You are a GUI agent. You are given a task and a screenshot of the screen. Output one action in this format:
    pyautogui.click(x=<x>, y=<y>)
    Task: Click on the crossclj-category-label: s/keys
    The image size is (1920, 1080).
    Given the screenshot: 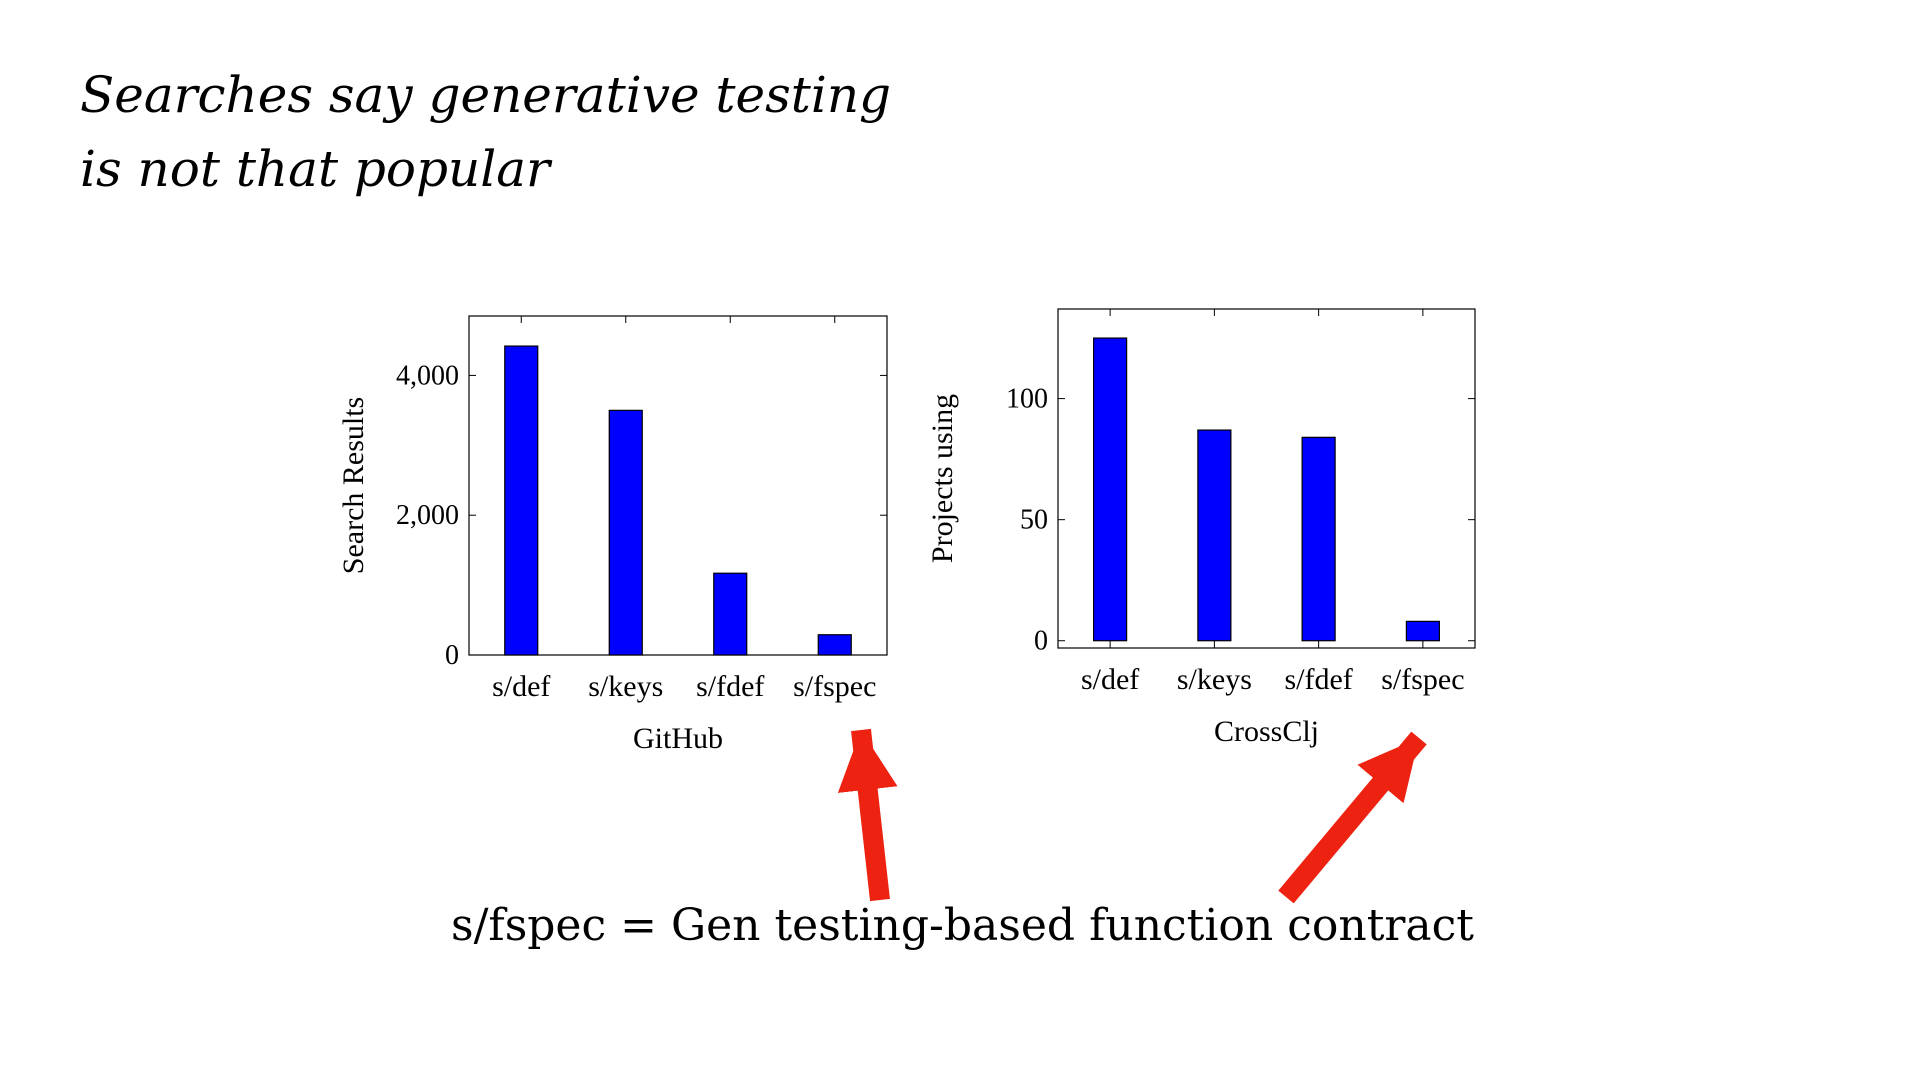 What is the action you would take?
    pyautogui.click(x=1214, y=679)
    